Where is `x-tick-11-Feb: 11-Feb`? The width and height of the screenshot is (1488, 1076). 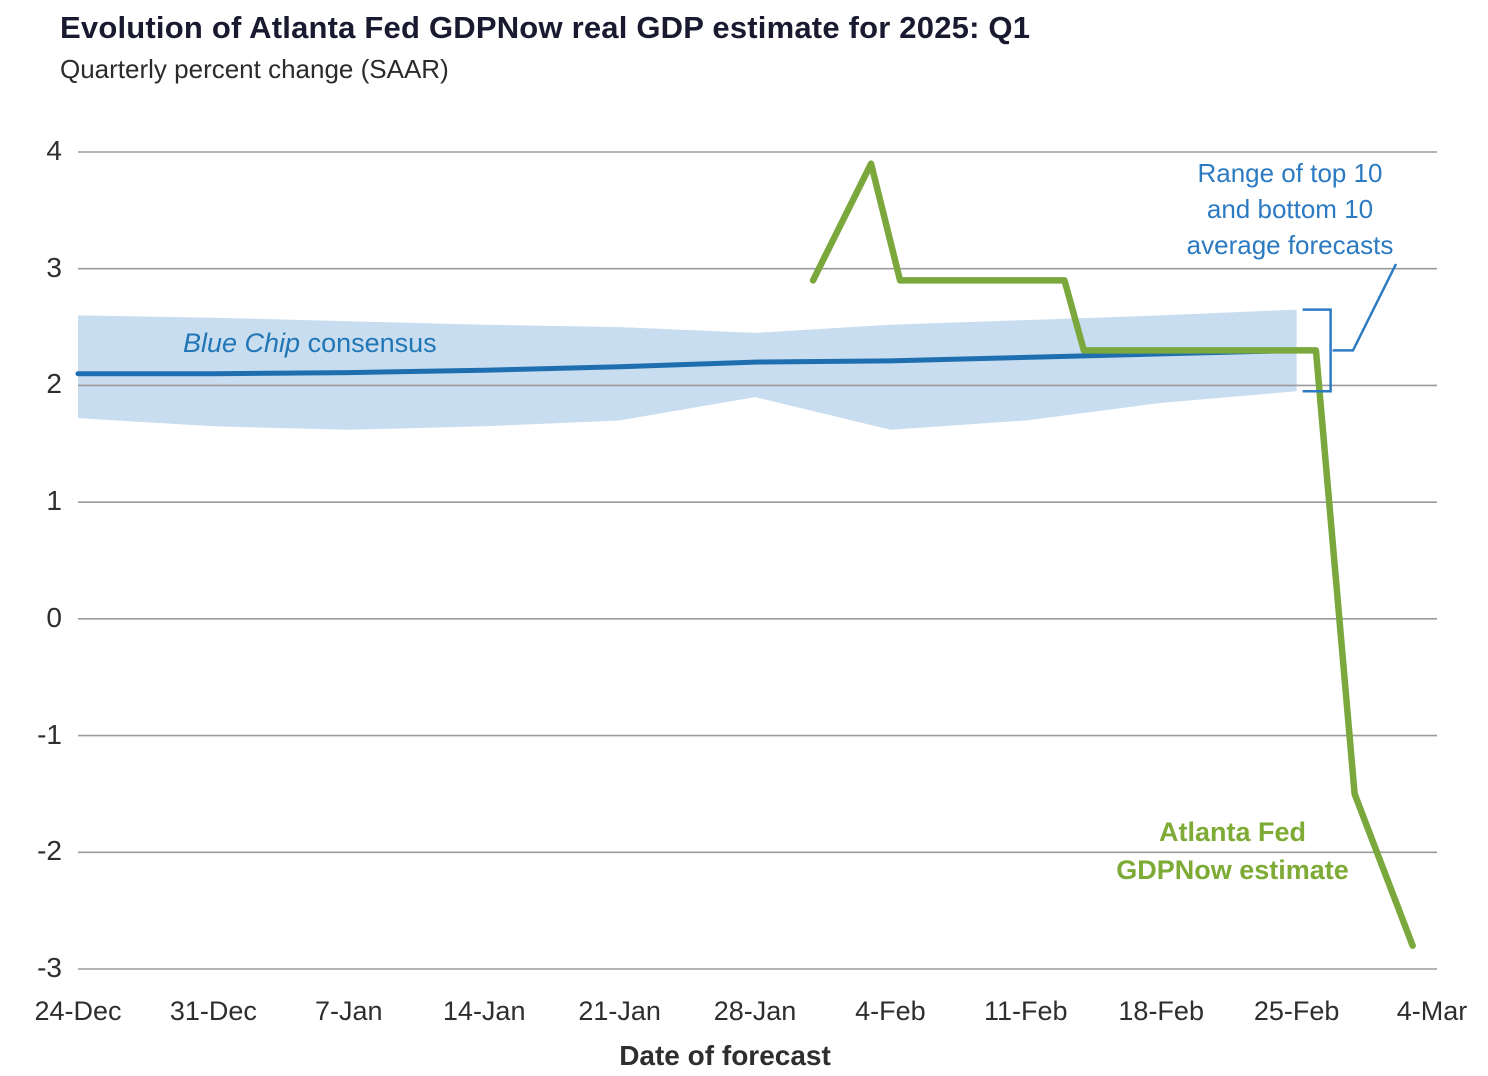
x-tick-11-Feb: 11-Feb is located at coordinates (1026, 1011).